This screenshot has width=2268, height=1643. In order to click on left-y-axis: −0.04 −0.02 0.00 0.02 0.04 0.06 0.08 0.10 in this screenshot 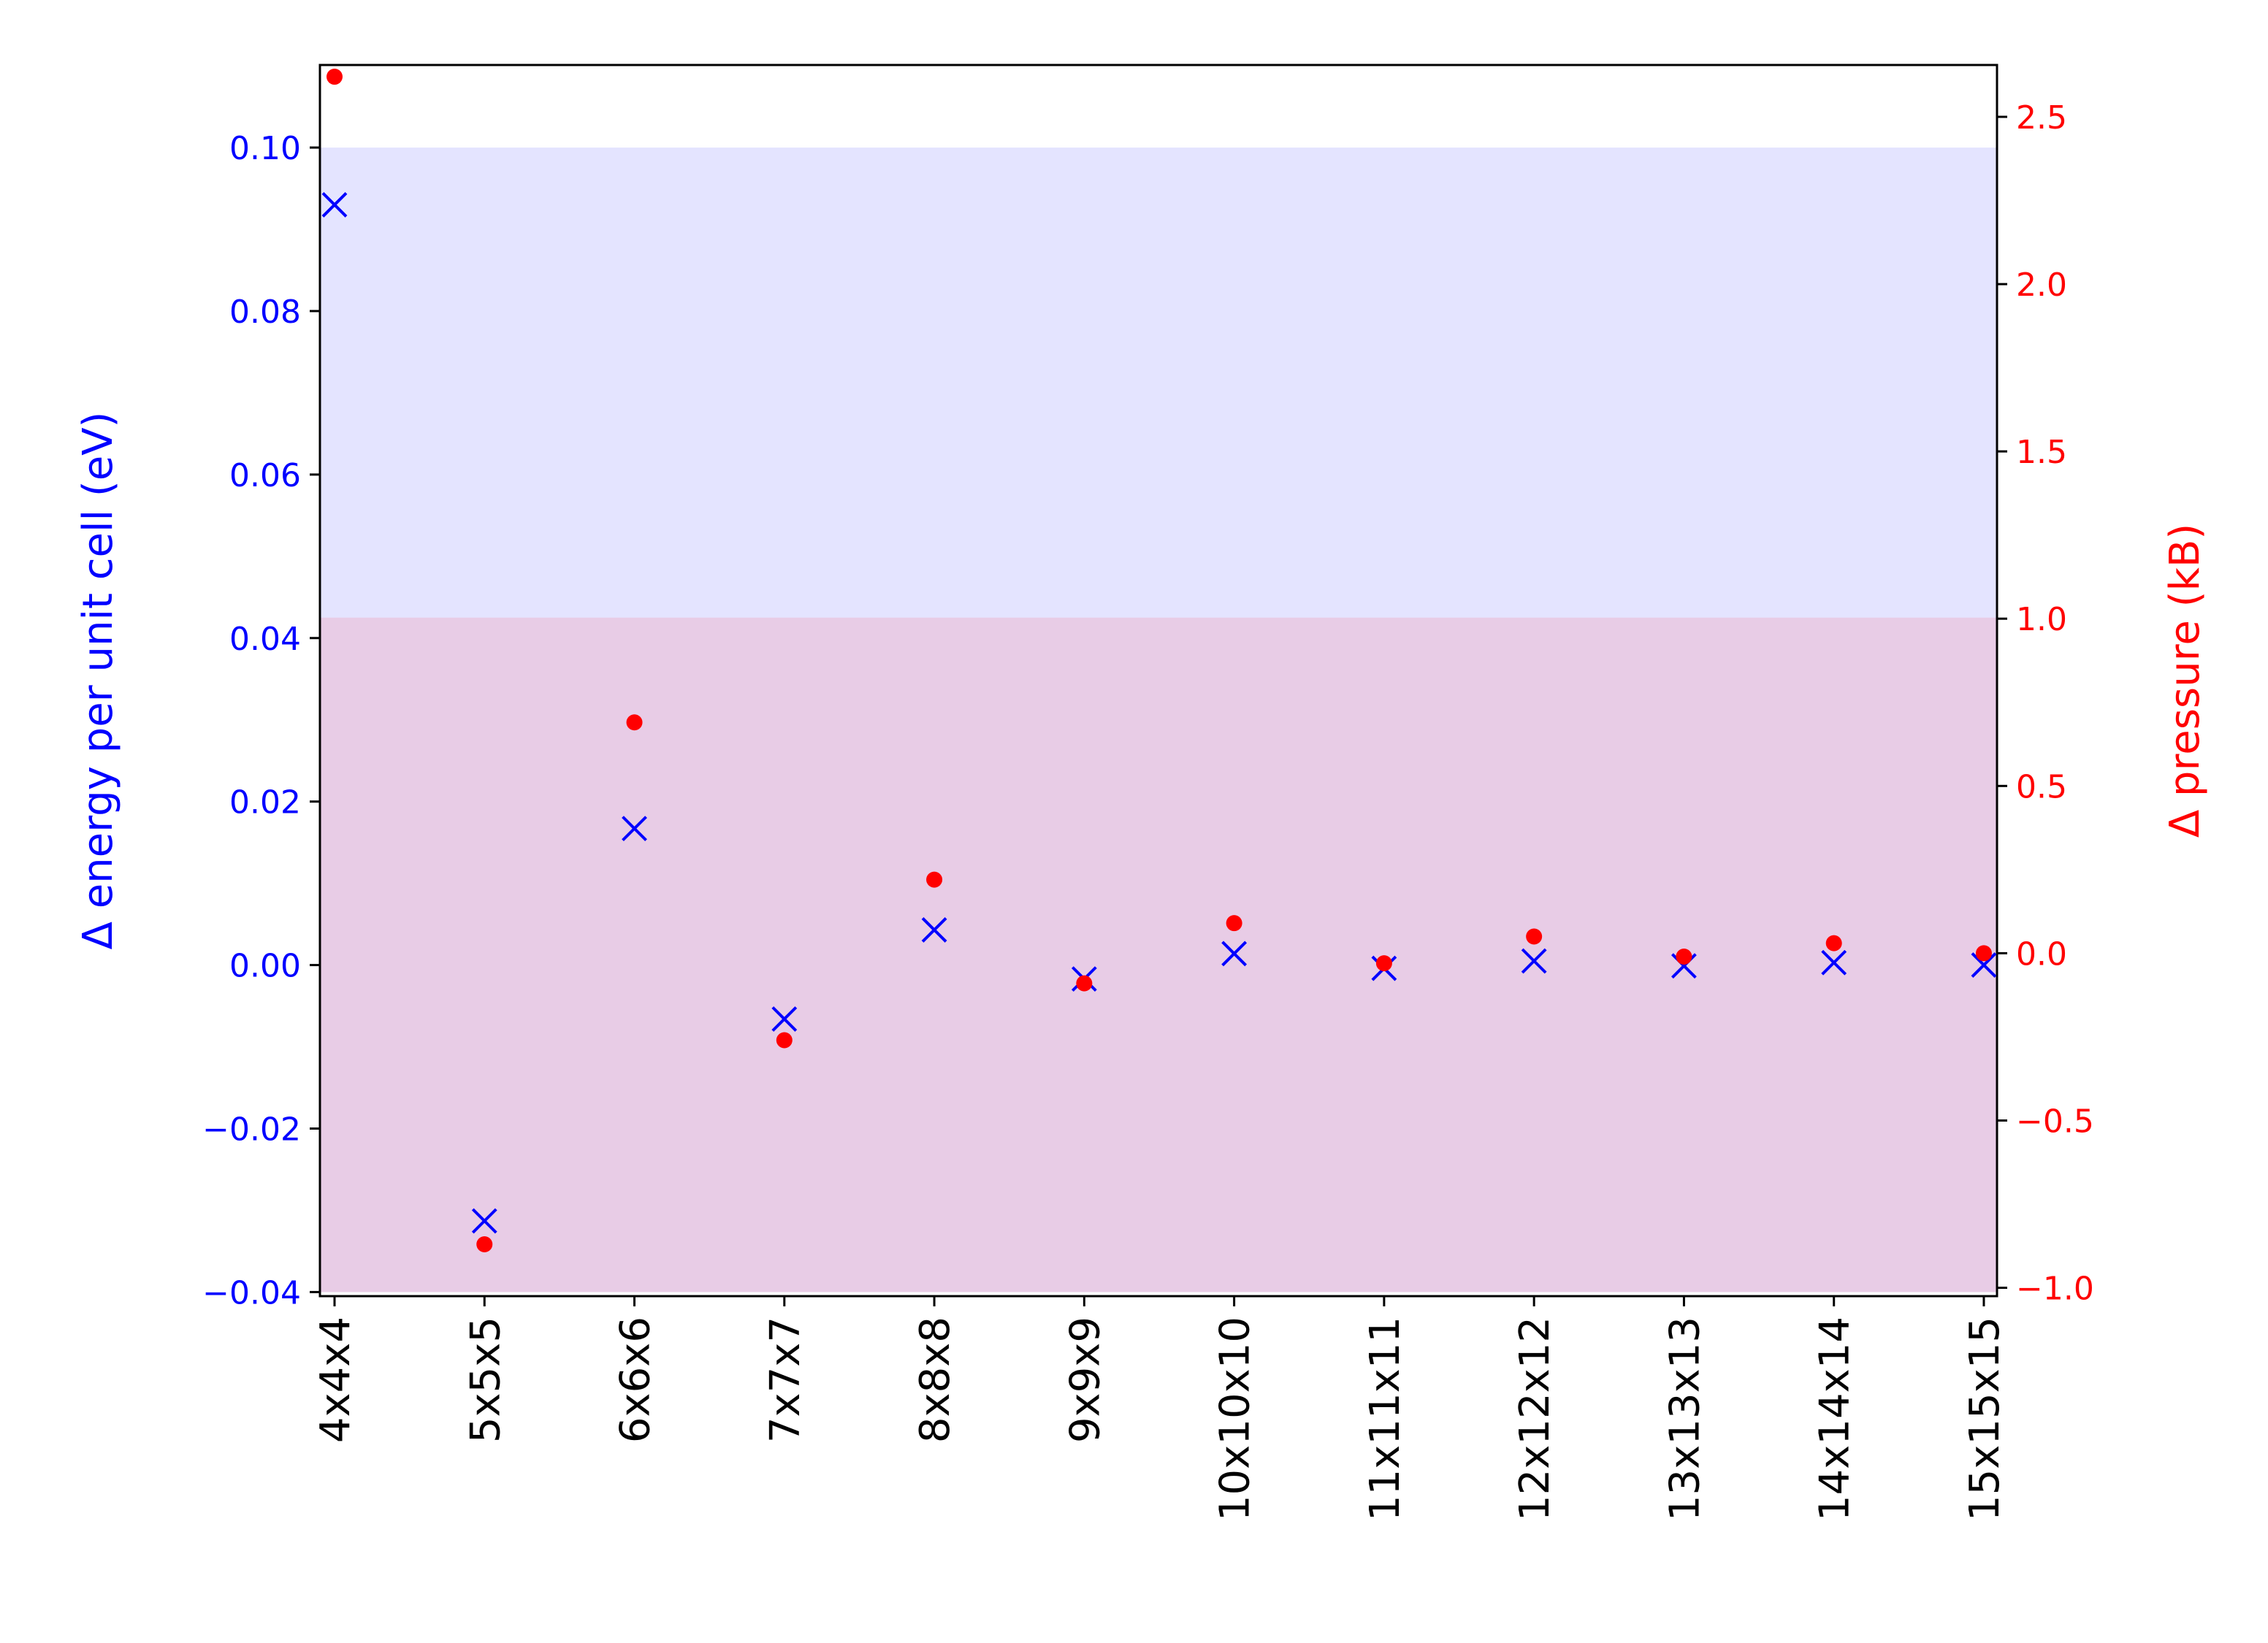, I will do `click(261, 720)`.